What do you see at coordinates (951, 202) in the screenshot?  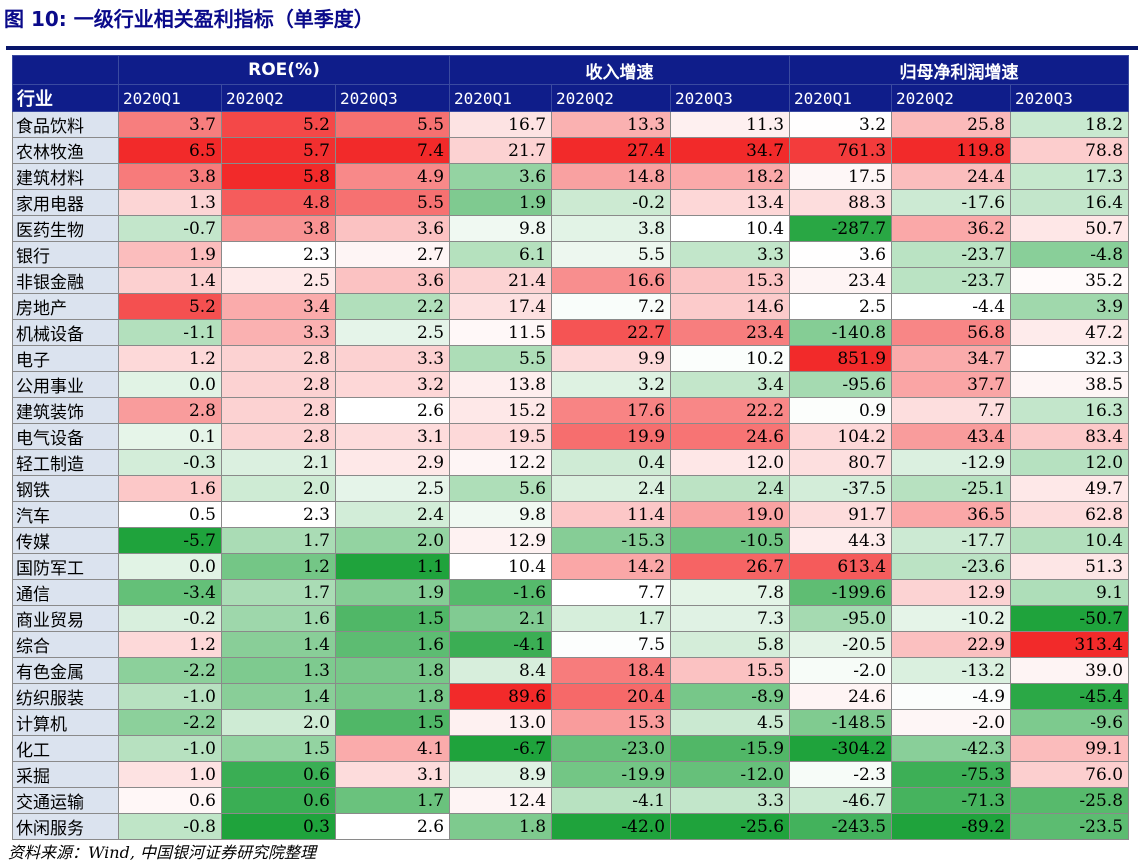 I see `value-cell: -17.6` at bounding box center [951, 202].